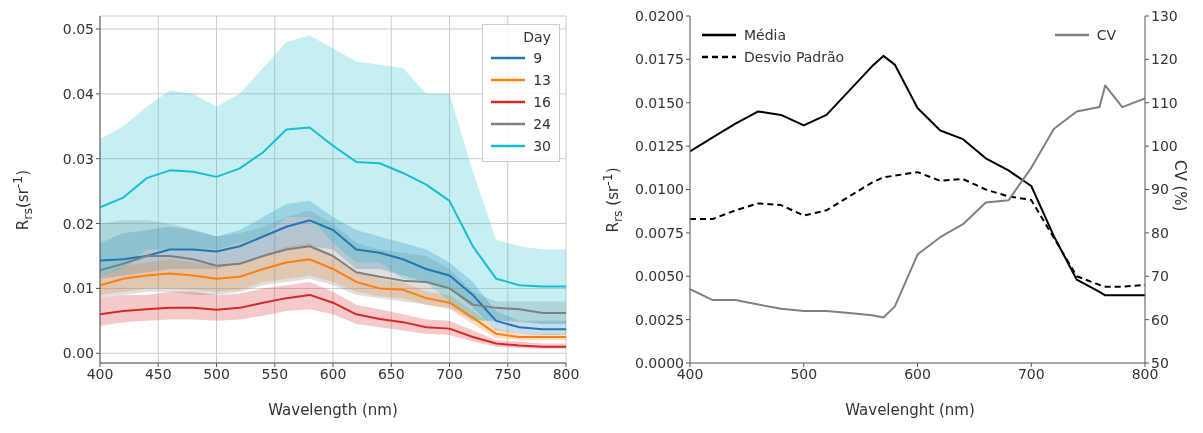 This screenshot has height=433, width=1203. I want to click on x-axis-title: Wavelength (nm), so click(333, 410).